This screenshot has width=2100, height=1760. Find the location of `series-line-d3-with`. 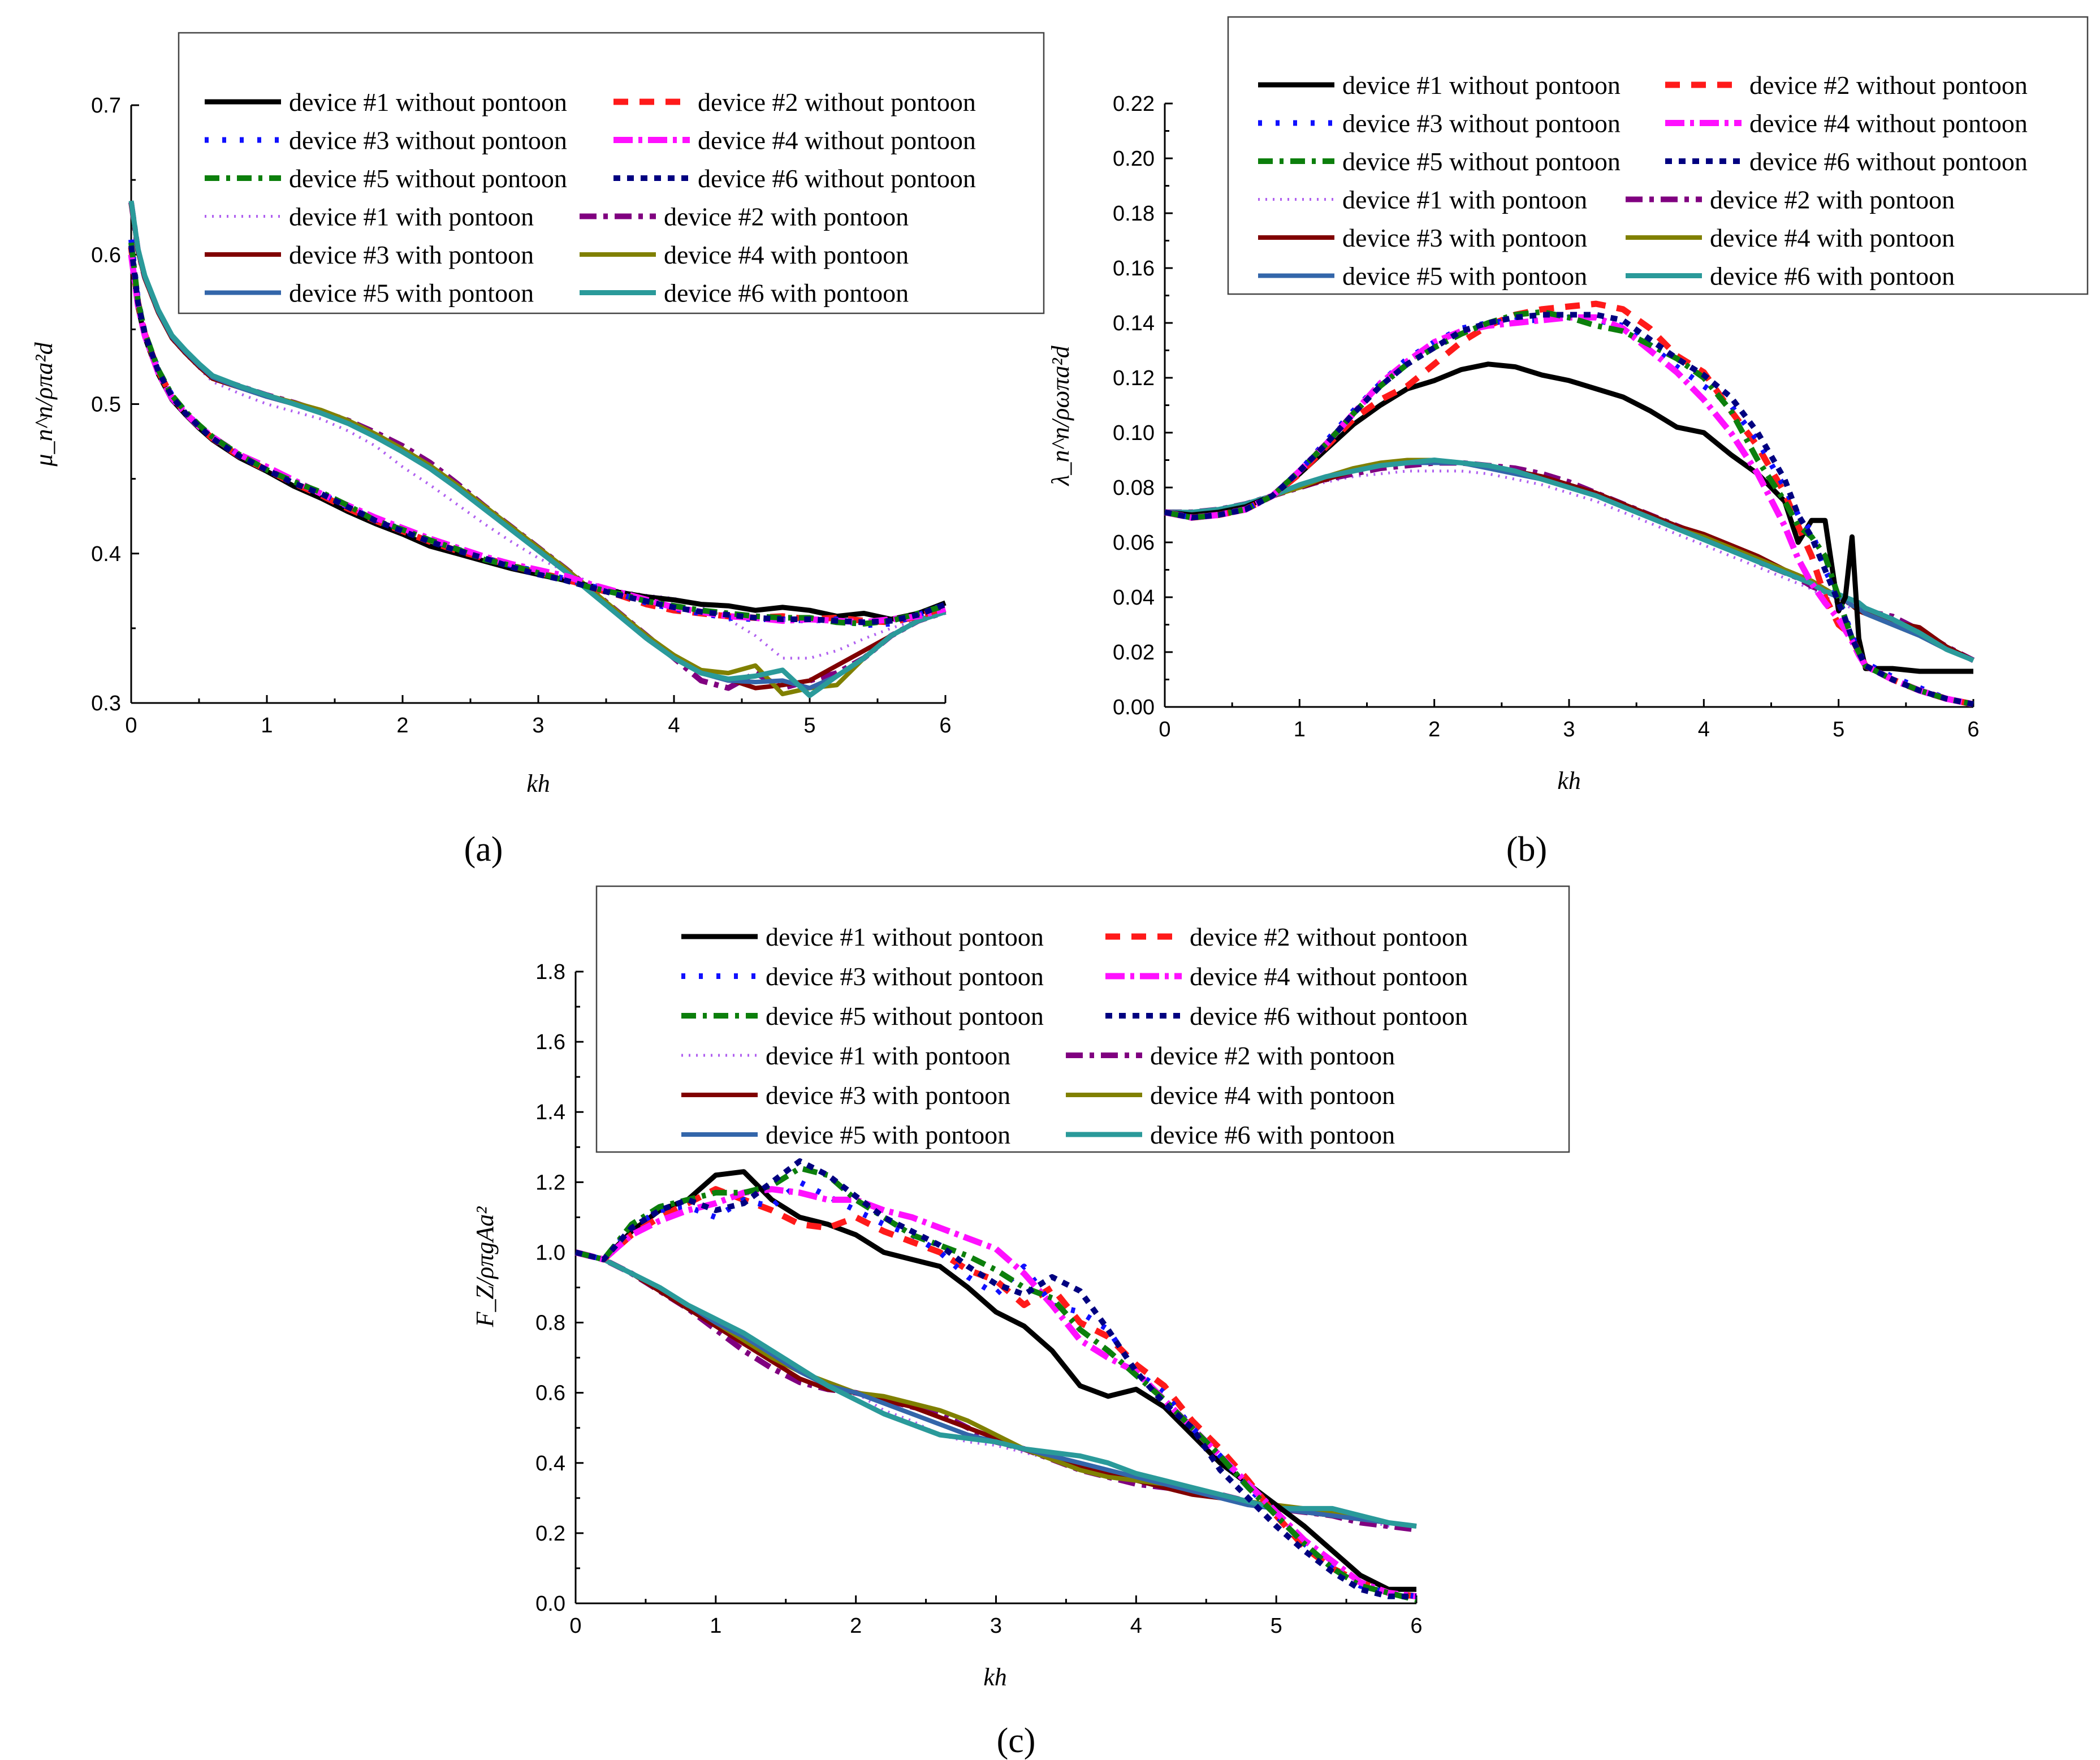

series-line-d3-with is located at coordinates (996, 1389).